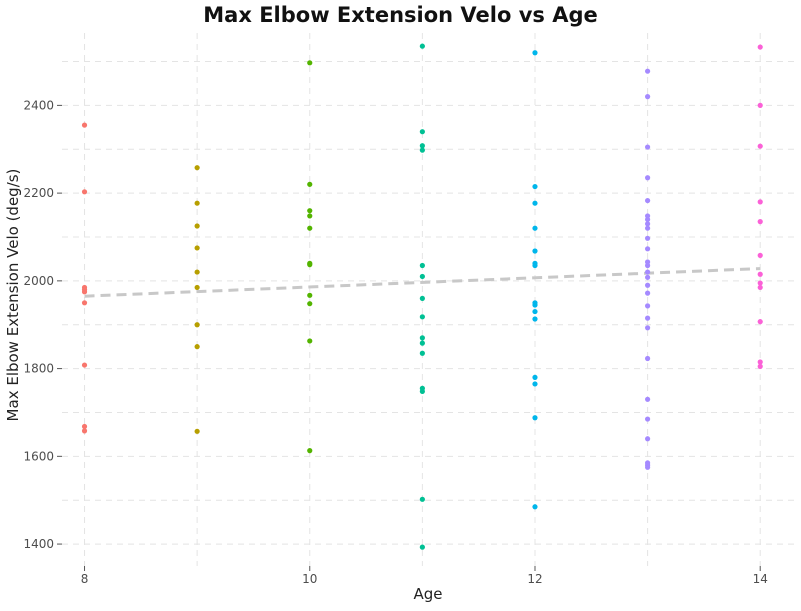 This screenshot has height=611, width=801. Describe the element at coordinates (38, 105) in the screenshot. I see `y-tick-label: 2400` at that location.